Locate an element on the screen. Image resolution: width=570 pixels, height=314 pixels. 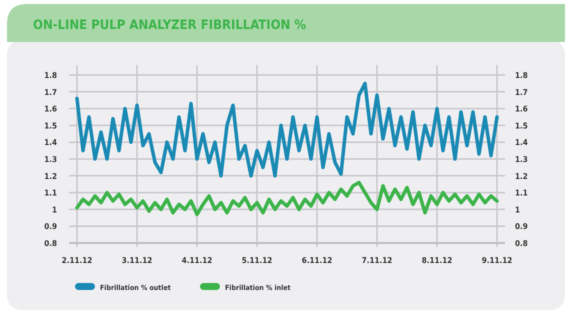
y2-tick-label: 1.2 is located at coordinates (521, 176).